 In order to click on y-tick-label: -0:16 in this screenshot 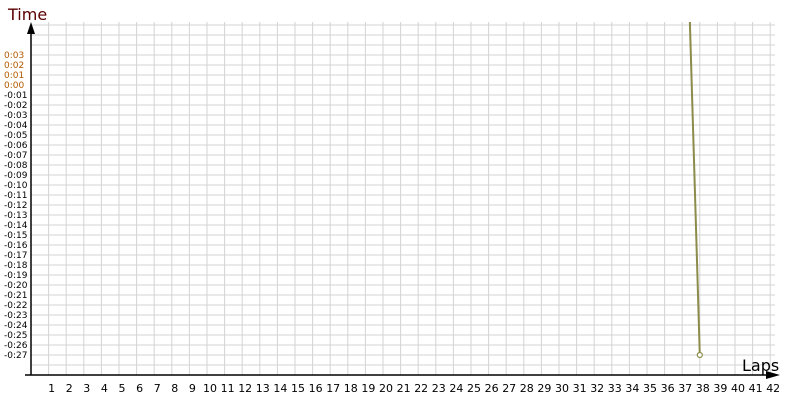, I will do `click(16, 246)`.